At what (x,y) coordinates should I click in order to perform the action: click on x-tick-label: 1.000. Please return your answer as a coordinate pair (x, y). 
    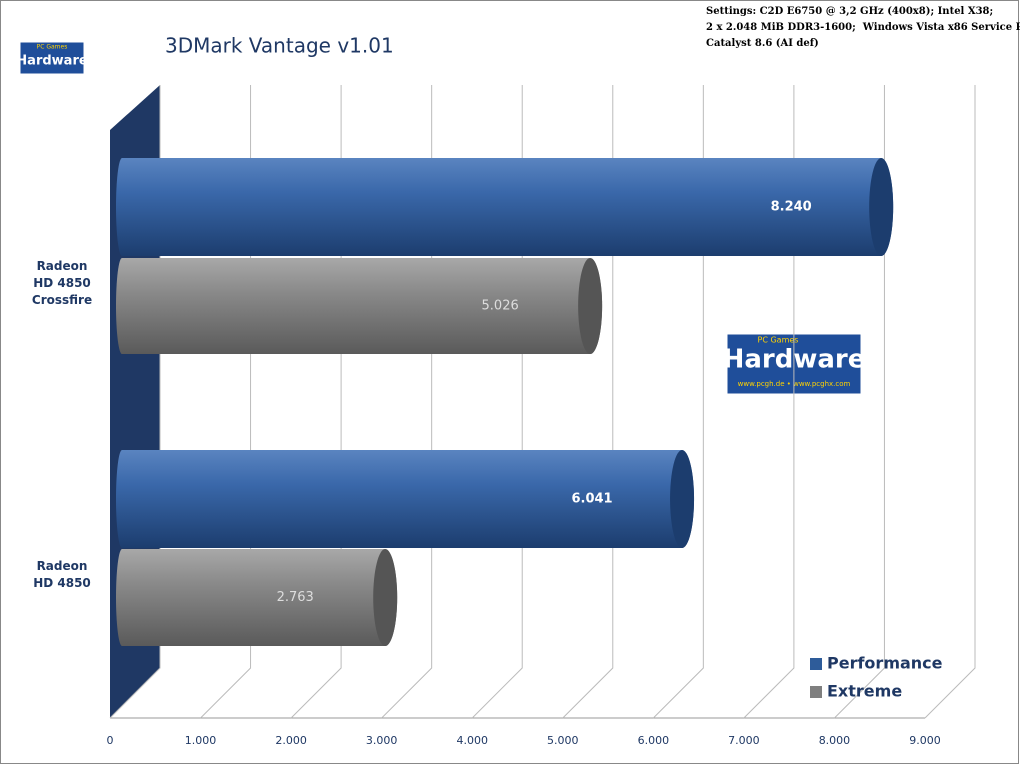
    Looking at the image, I should click on (201, 740).